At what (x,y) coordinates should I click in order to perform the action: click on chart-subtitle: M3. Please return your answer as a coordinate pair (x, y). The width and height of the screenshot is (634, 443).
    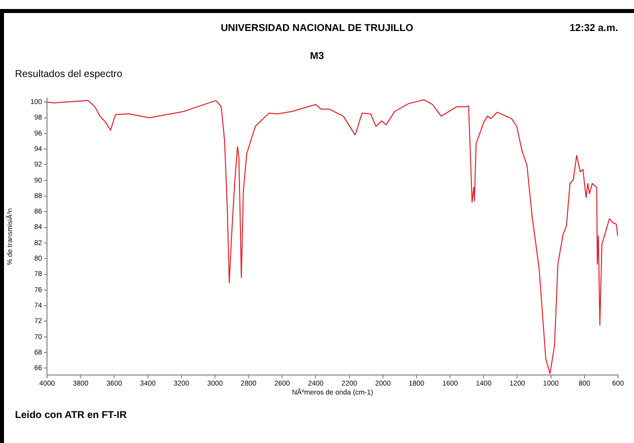
    Looking at the image, I should click on (317, 56).